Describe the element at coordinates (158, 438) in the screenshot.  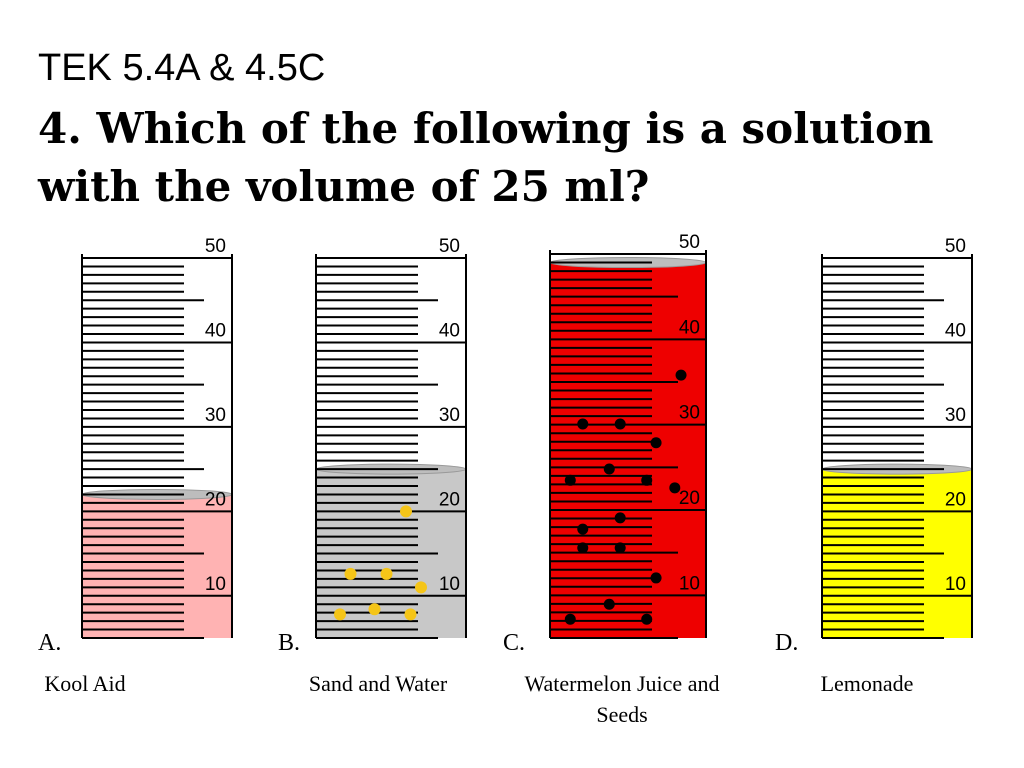
I see `cylinder-a: 50 40 30 20 10` at that location.